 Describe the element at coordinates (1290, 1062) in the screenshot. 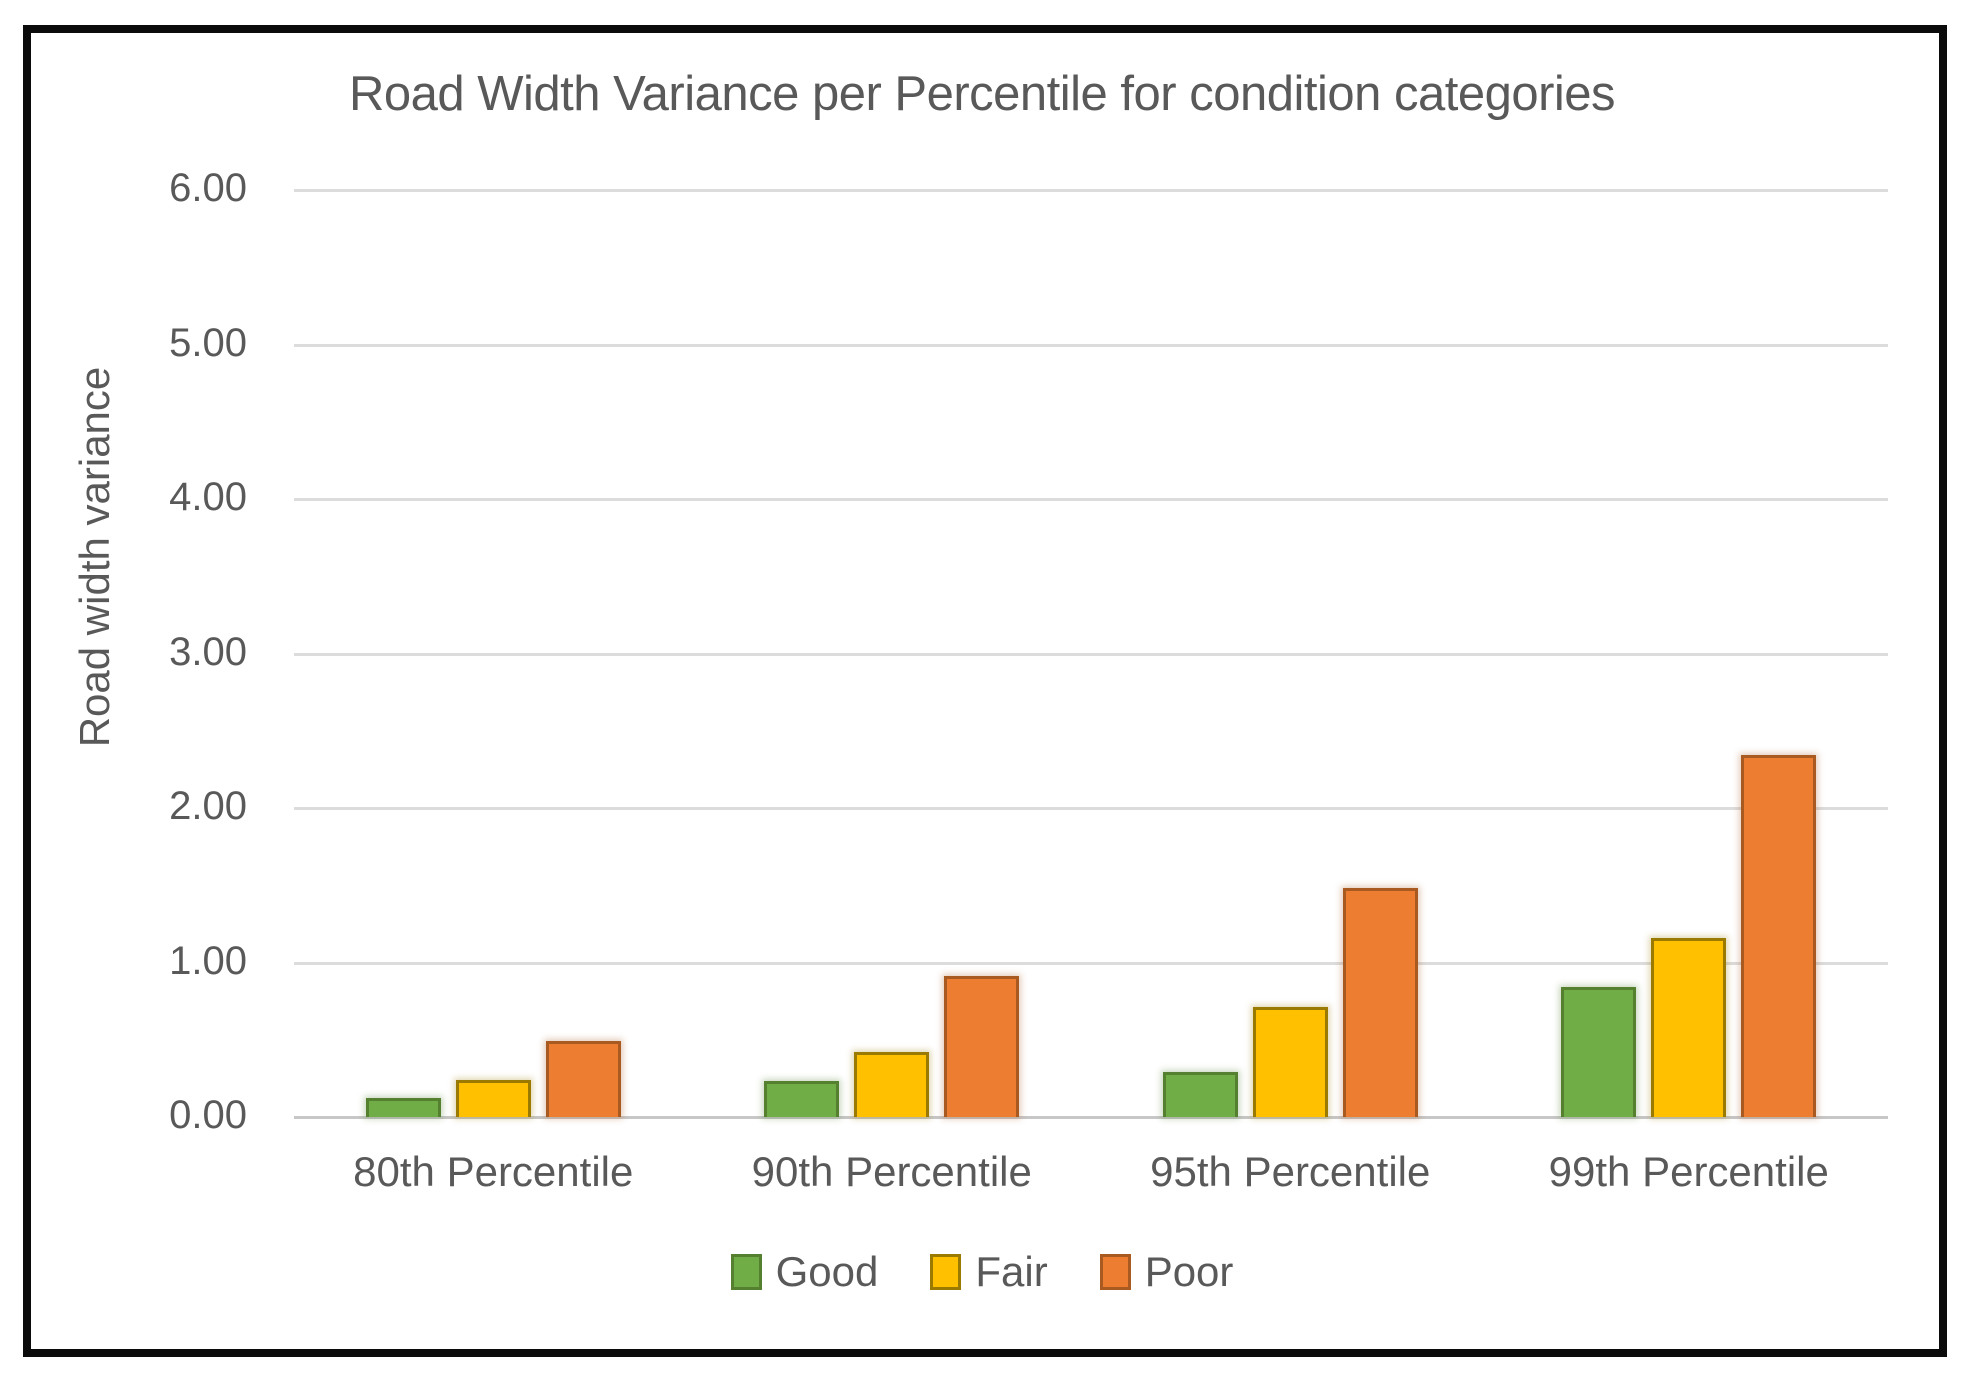

I see `bar-fair-95th-percentile` at that location.